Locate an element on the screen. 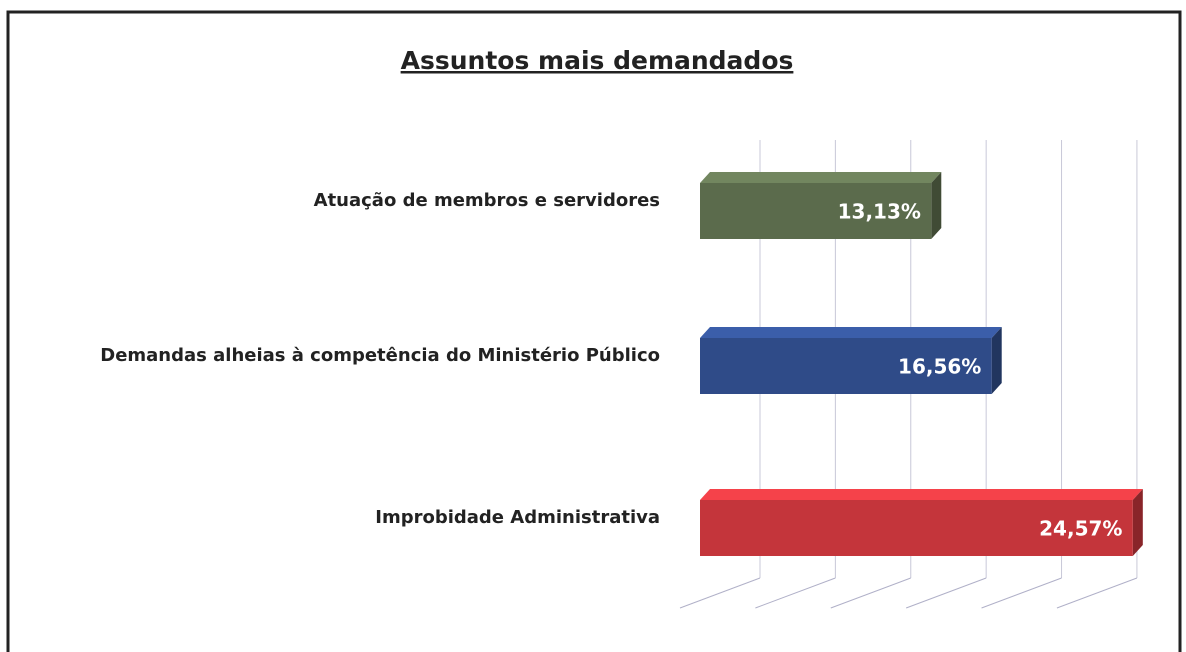  value-label: 16,56% is located at coordinates (939, 367).